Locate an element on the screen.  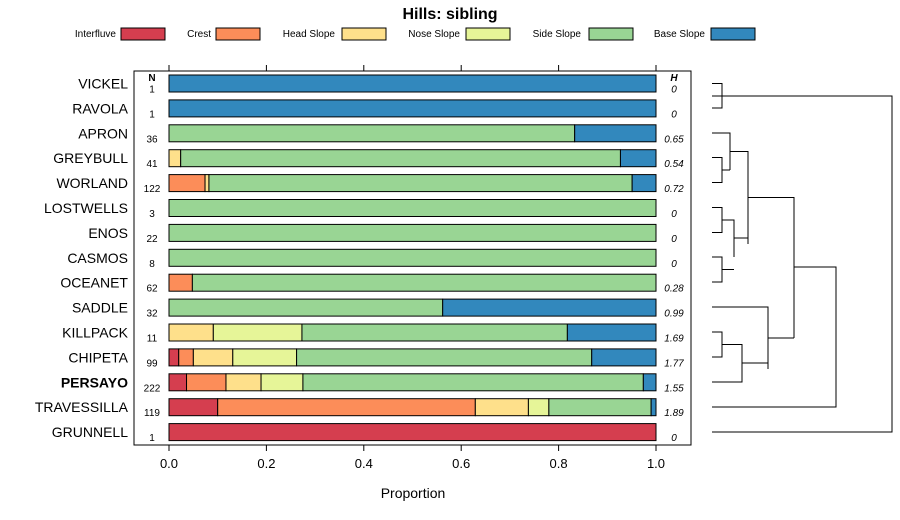
x-tick-label: 1.0 is located at coordinates (656, 463).